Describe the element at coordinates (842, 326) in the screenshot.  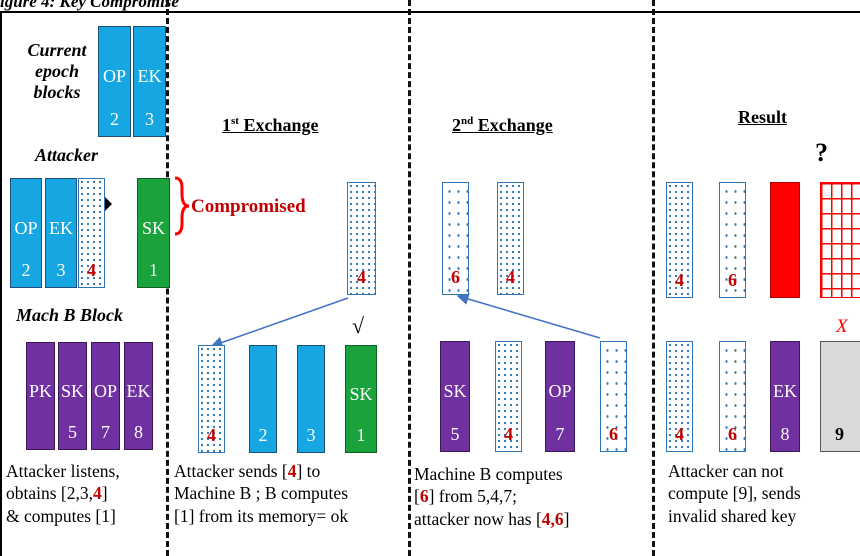
I see `x-mark-icon: X` at that location.